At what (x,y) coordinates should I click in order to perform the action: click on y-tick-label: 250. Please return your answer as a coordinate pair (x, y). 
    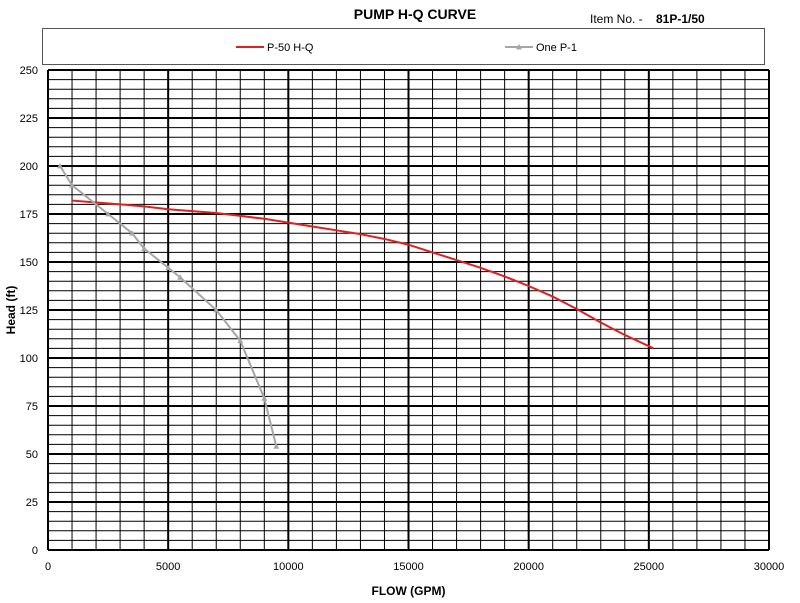
    Looking at the image, I should click on (29, 71).